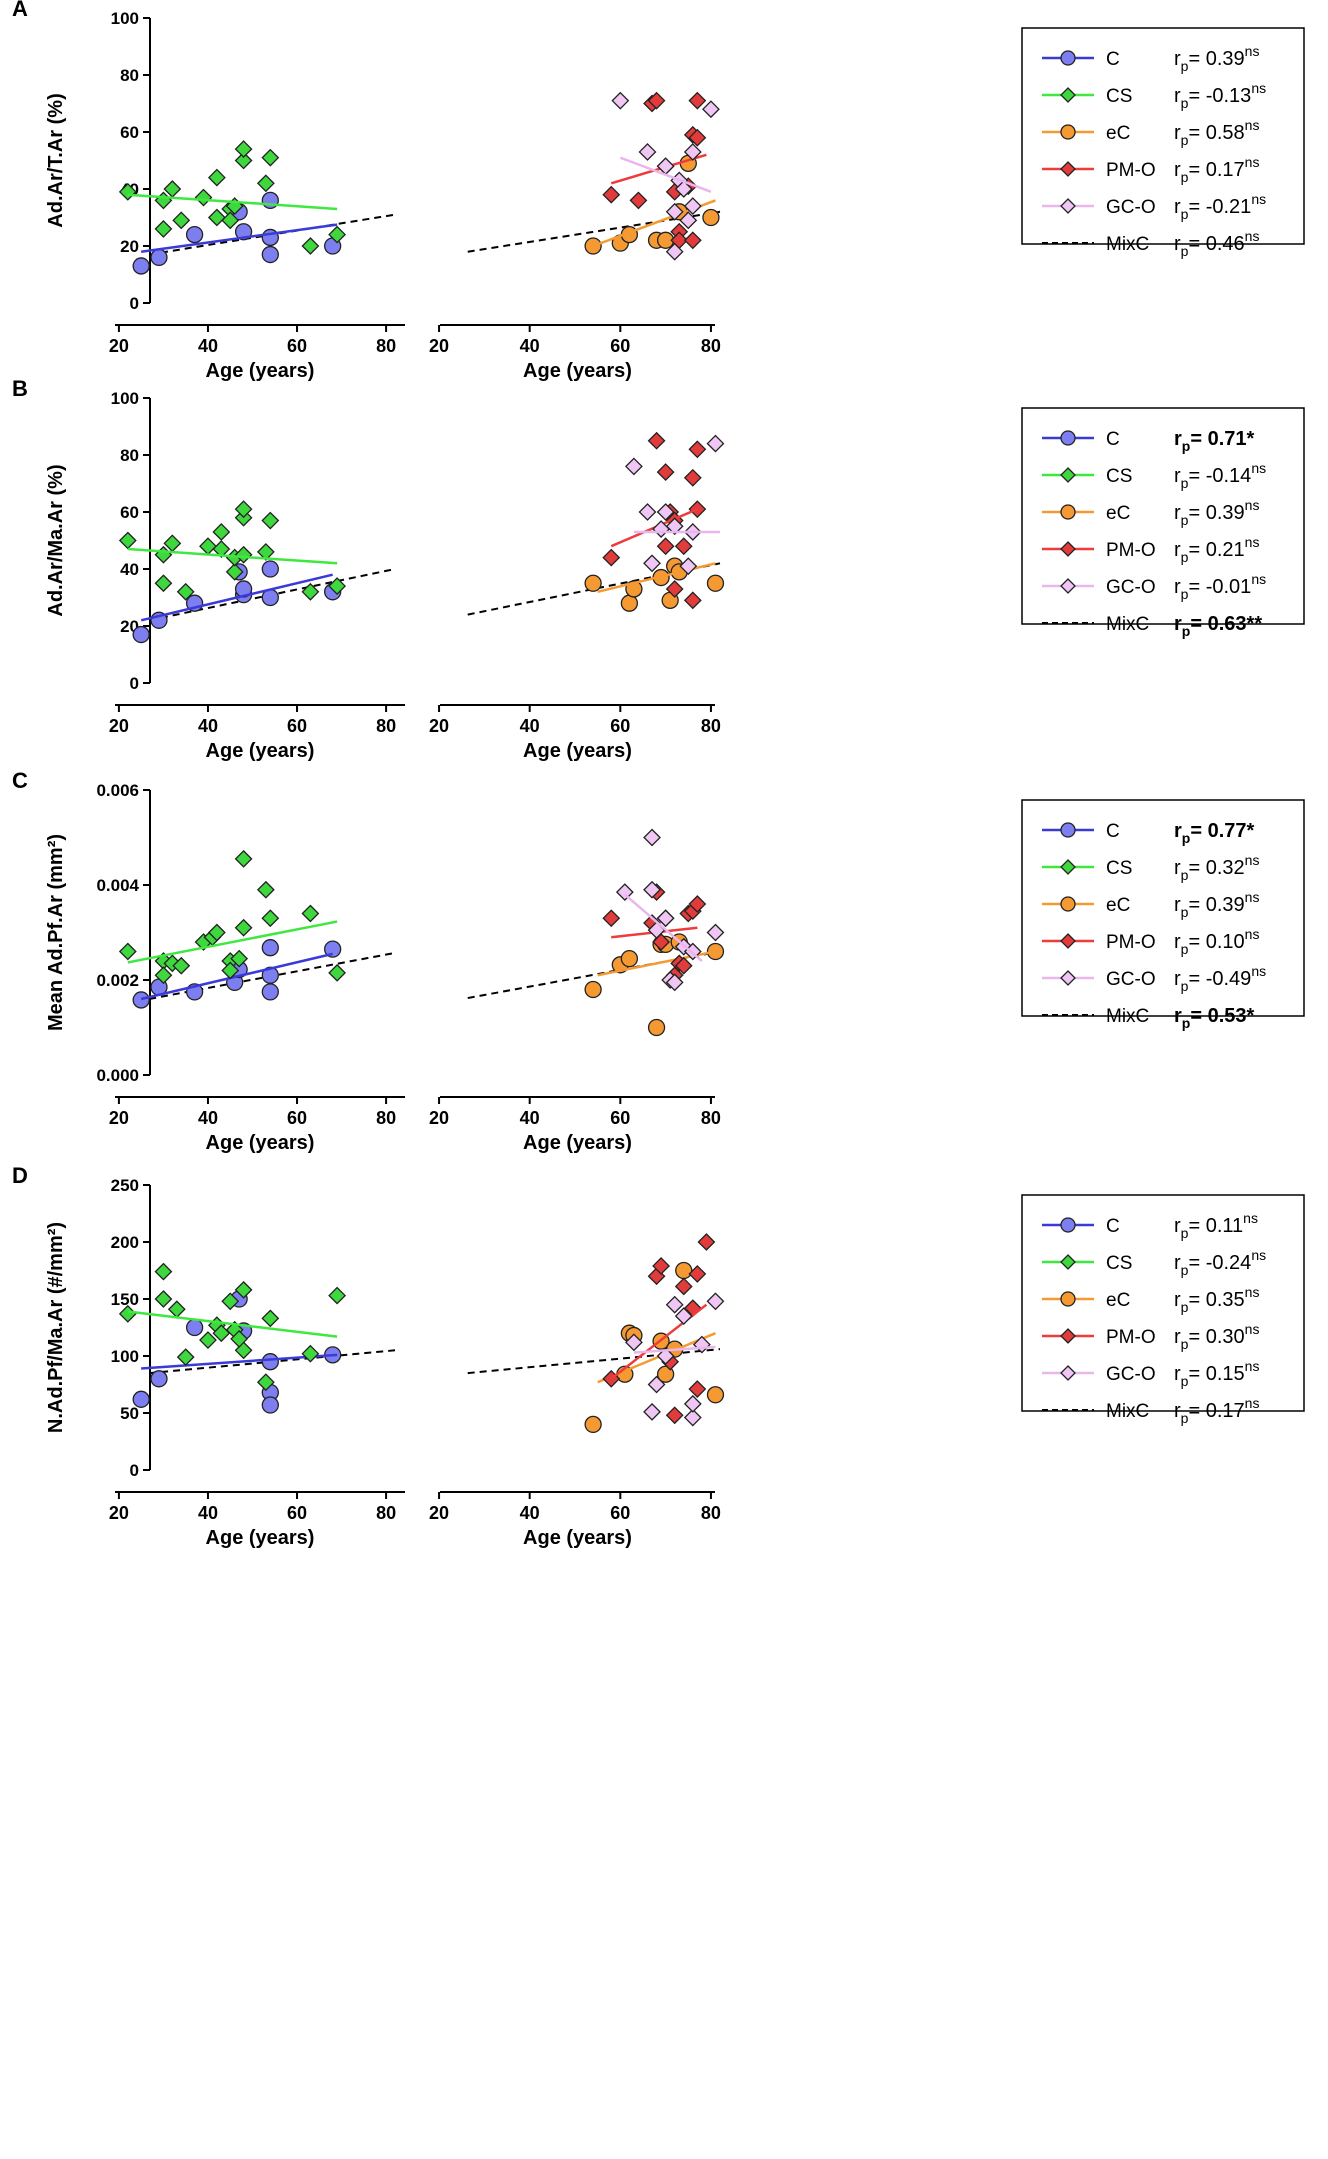 This screenshot has height=2159, width=1328. I want to click on legend-stat: rp= 0.15ns, so click(1216, 1373).